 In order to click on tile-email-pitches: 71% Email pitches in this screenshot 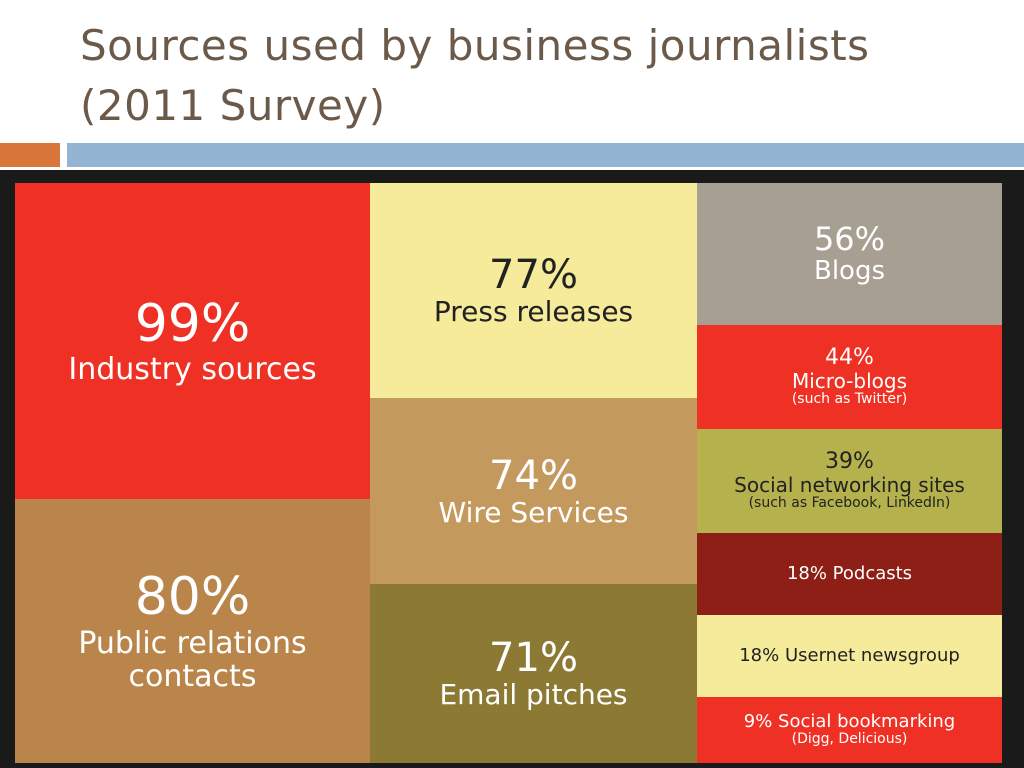, I will do `click(533, 673)`.